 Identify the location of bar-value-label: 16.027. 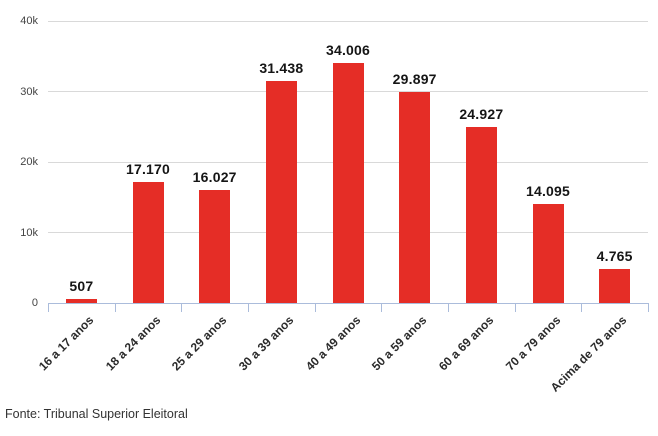
(214, 177).